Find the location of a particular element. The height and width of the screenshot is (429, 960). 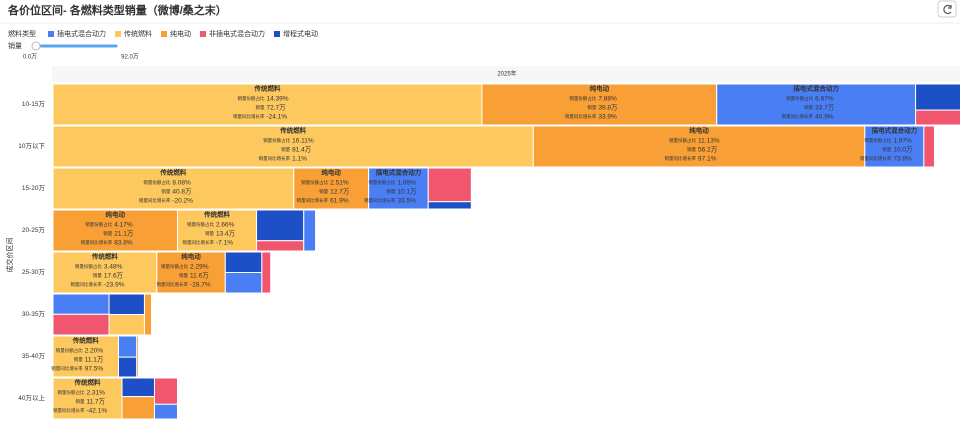

field-value: -7.1% is located at coordinates (224, 243).